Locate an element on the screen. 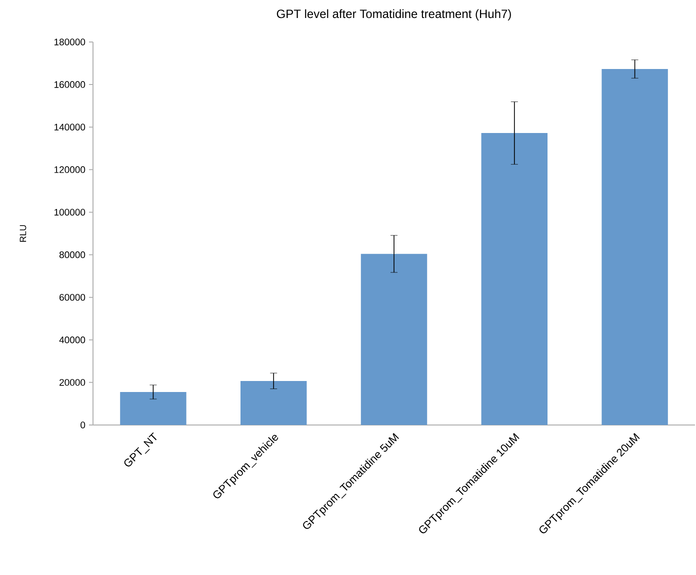  y-tick-label: 0 is located at coordinates (83, 425).